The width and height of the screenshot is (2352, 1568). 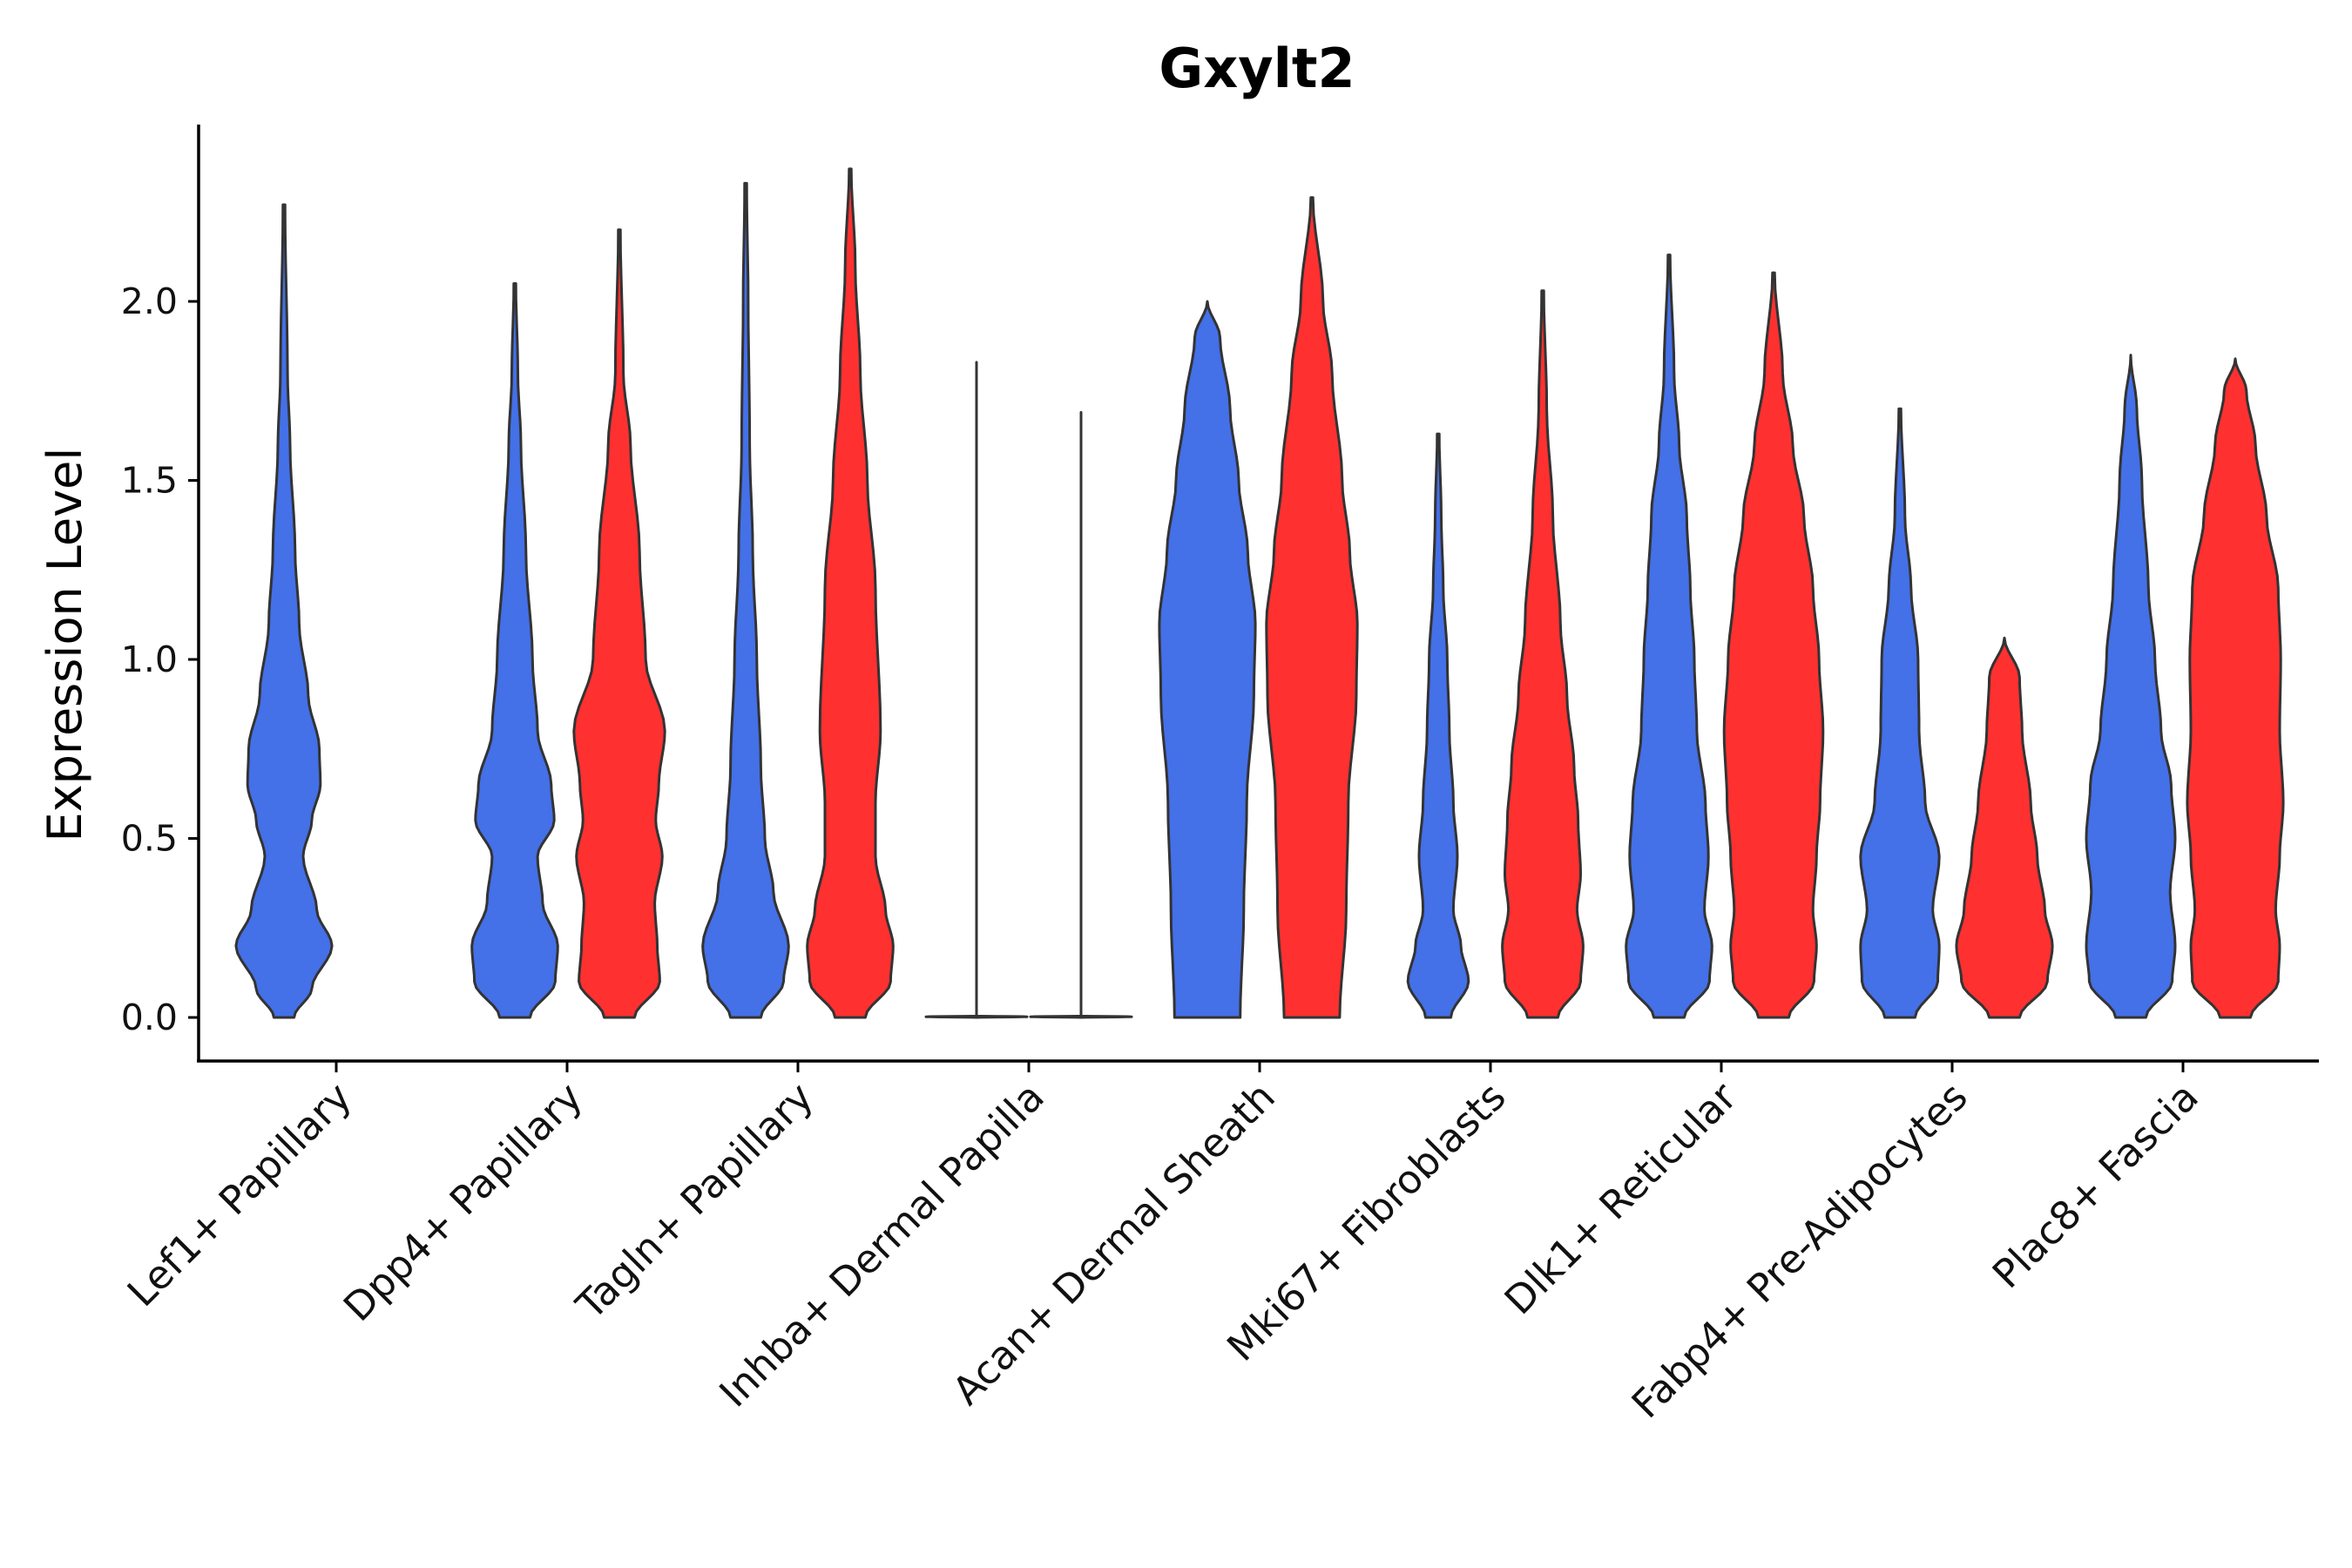 I want to click on y-tick-label: 1.5, so click(x=150, y=481).